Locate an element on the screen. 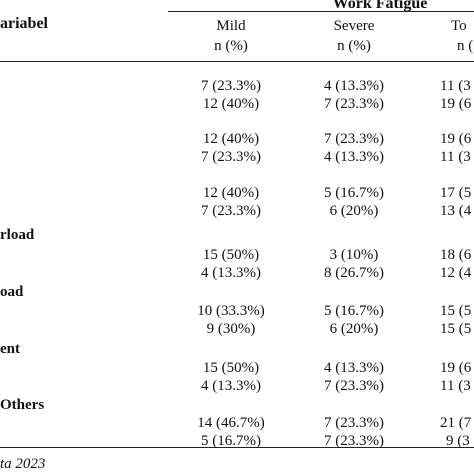 This screenshot has width=474, height=474. column-severe-header: Severe is located at coordinates (354, 26).